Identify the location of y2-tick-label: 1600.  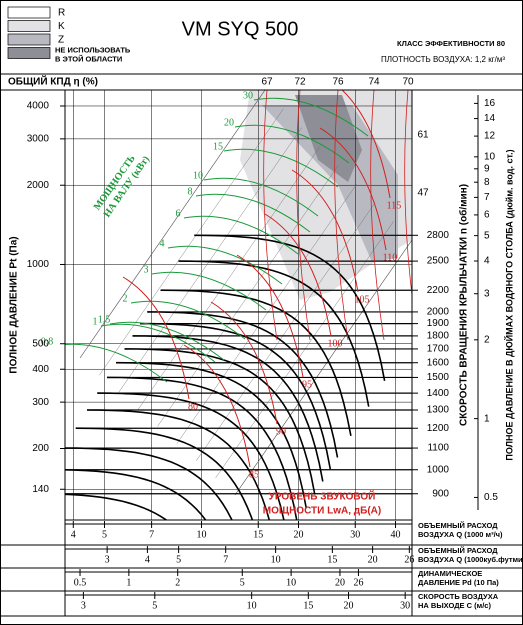
(438, 362).